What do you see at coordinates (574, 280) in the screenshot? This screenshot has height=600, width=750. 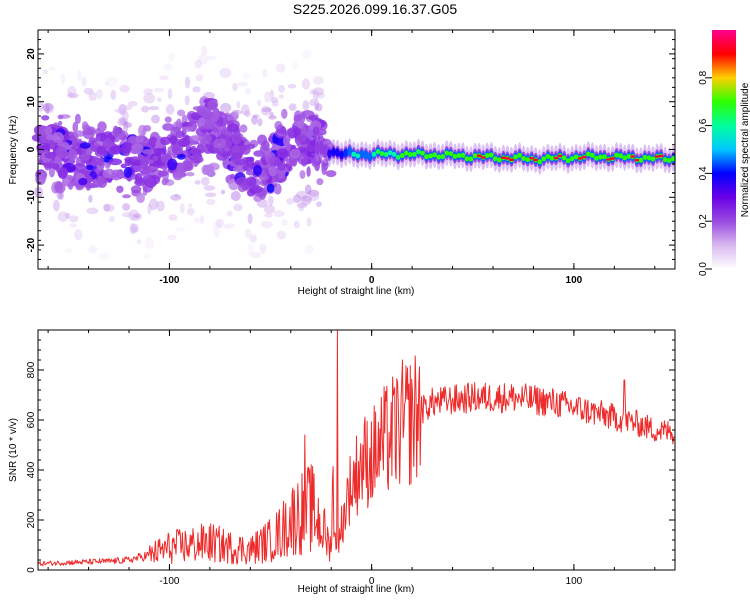 I see `spectrogram-x-tick-label: 100` at bounding box center [574, 280].